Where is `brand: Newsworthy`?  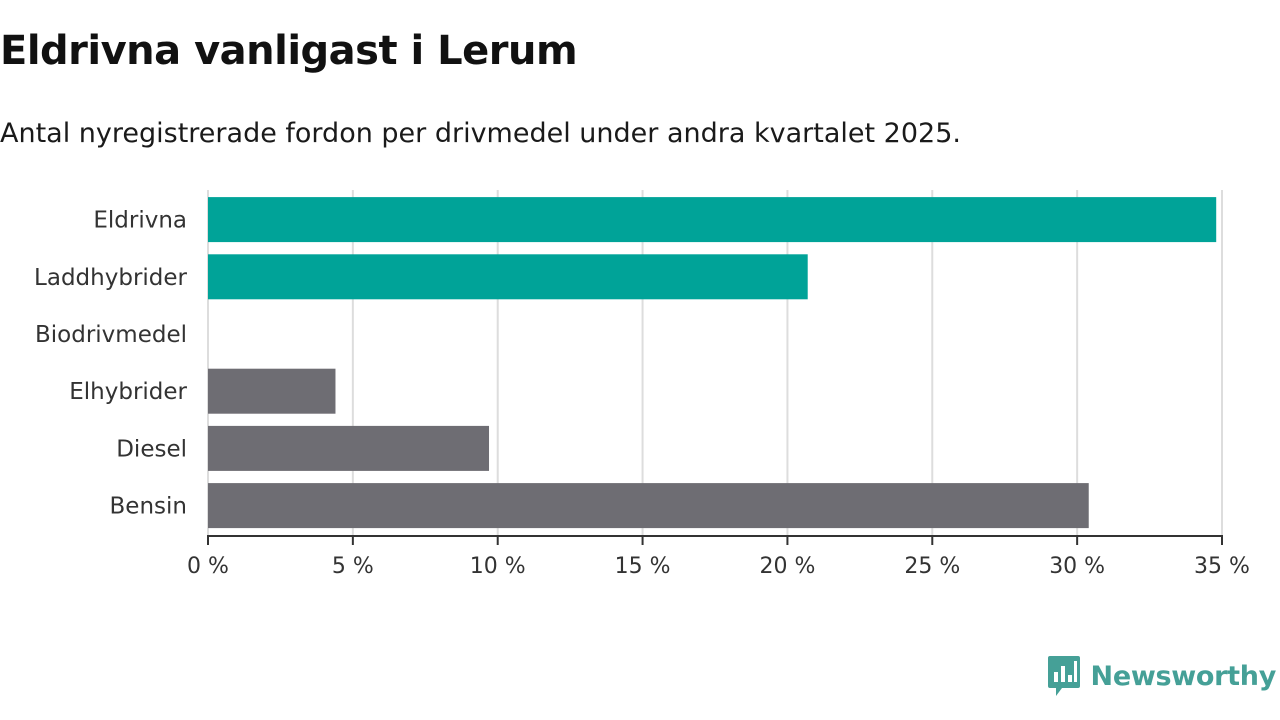
brand: Newsworthy is located at coordinates (1161, 676).